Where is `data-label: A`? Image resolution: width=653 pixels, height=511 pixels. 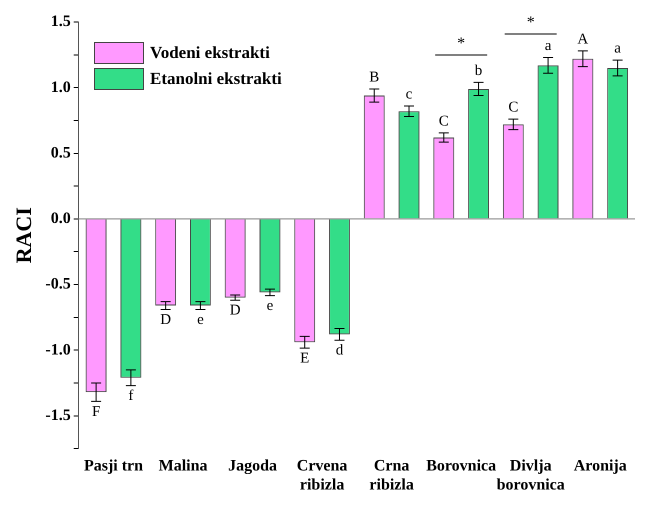 data-label: A is located at coordinates (582, 39).